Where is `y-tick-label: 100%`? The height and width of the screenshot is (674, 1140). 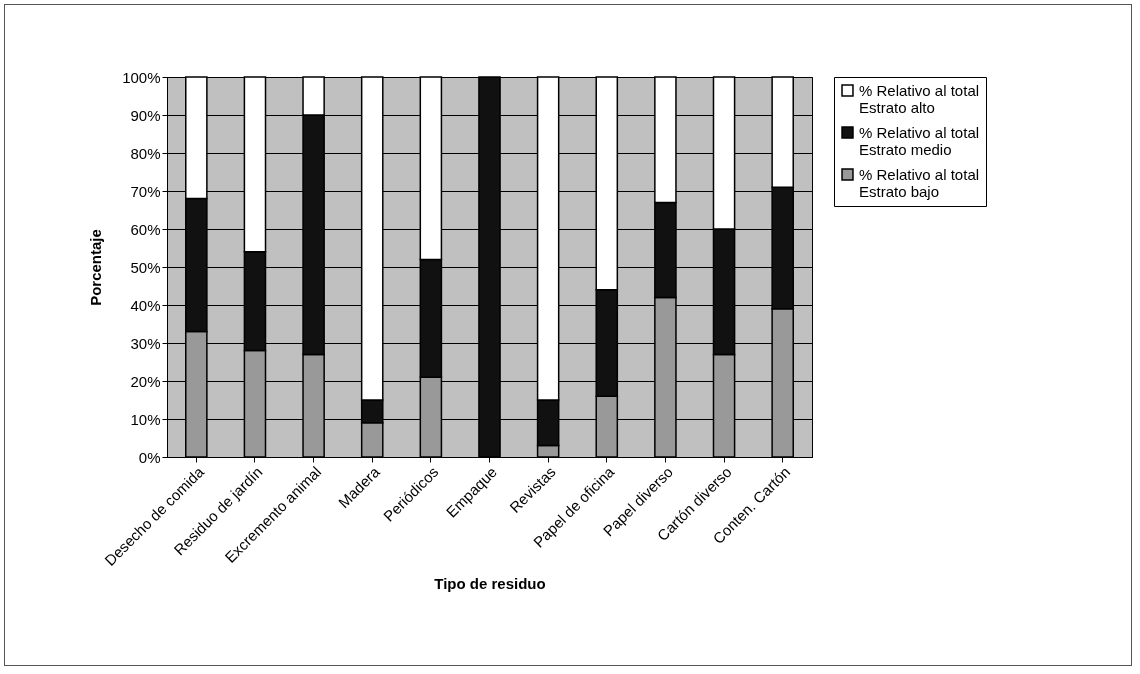
y-tick-label: 100% is located at coordinates (141, 77).